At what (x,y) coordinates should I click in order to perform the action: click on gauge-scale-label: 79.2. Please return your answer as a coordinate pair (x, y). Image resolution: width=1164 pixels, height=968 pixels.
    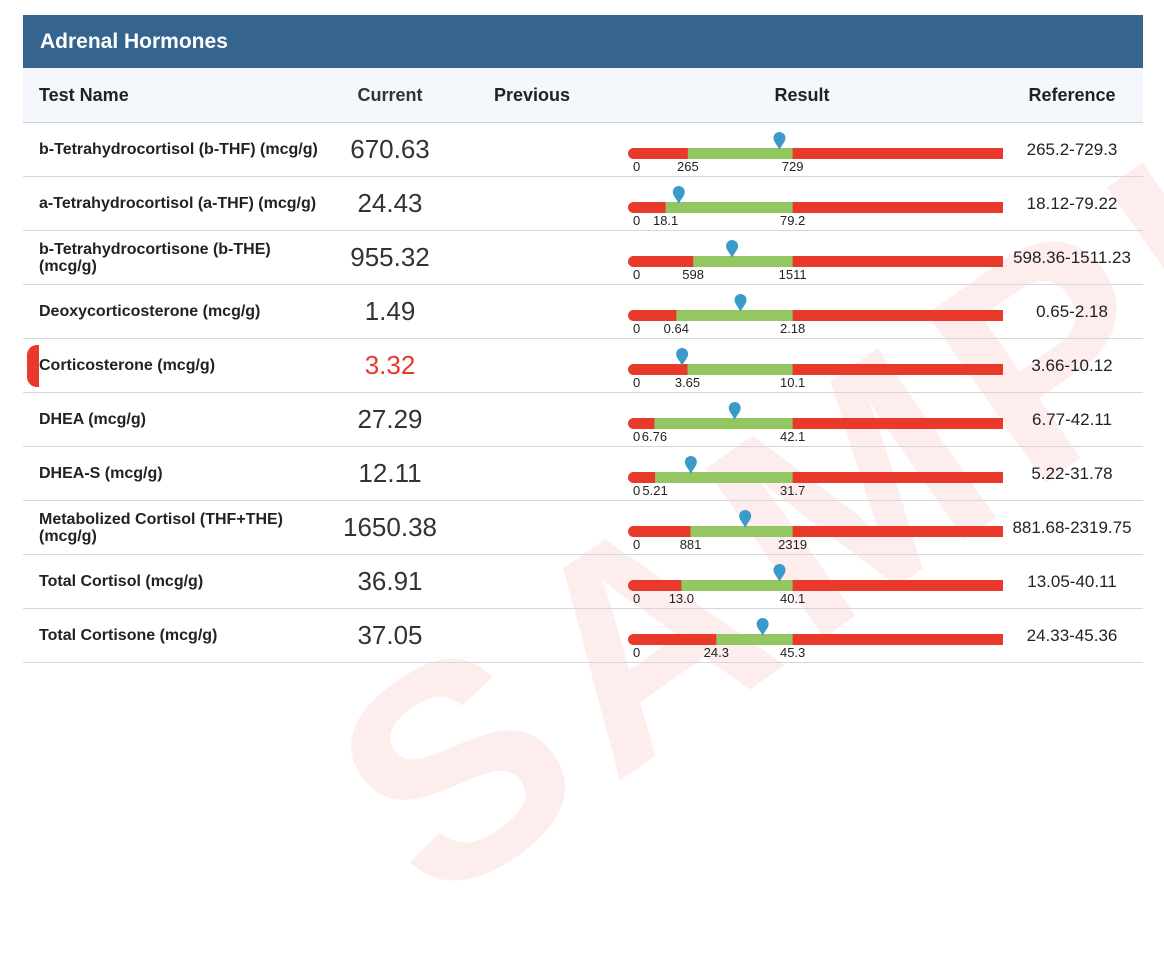
    Looking at the image, I should click on (792, 220).